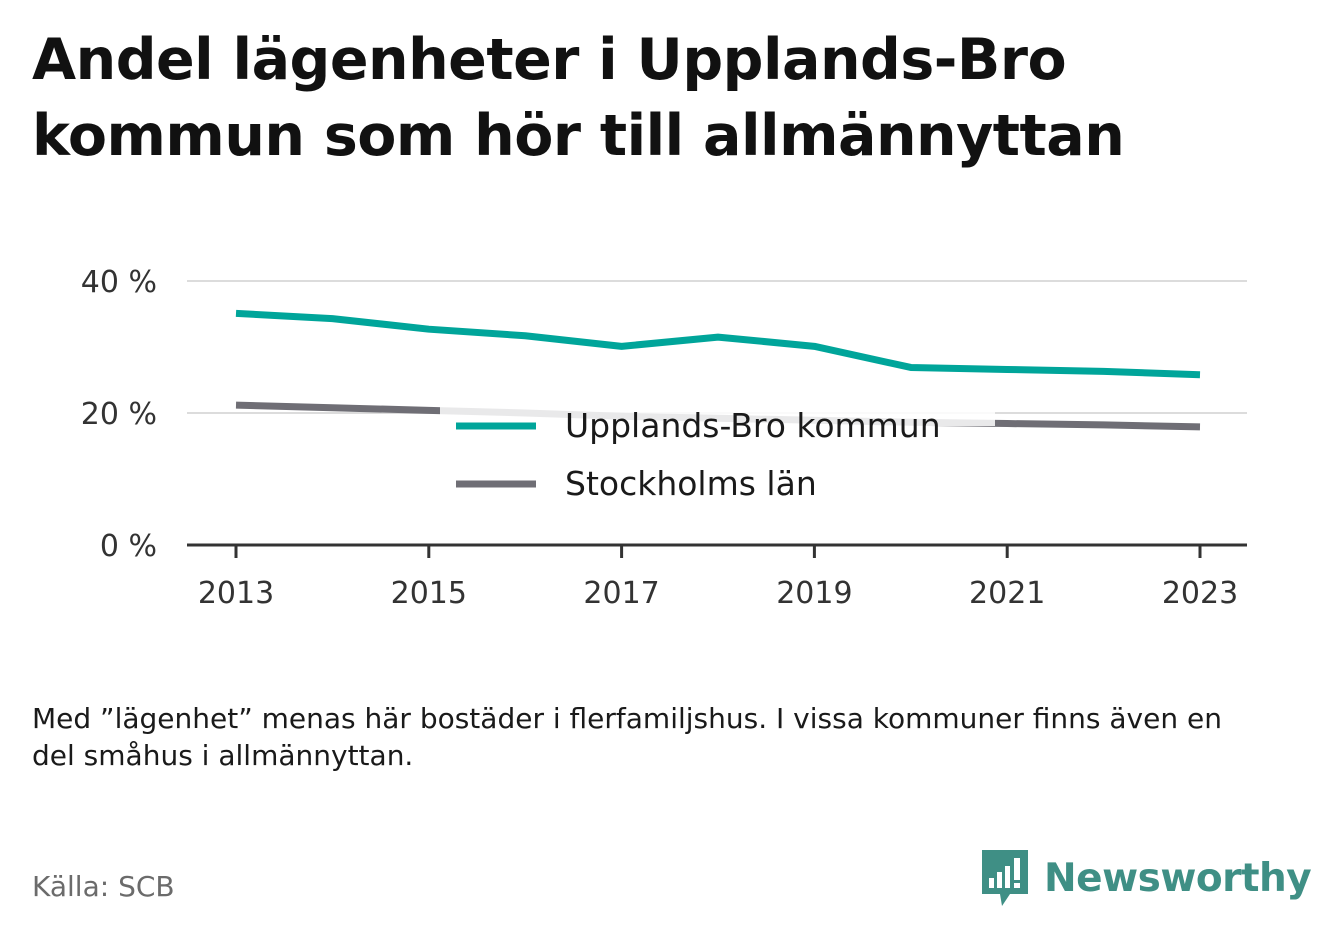  What do you see at coordinates (621, 593) in the screenshot?
I see `x-tick-label: 2017` at bounding box center [621, 593].